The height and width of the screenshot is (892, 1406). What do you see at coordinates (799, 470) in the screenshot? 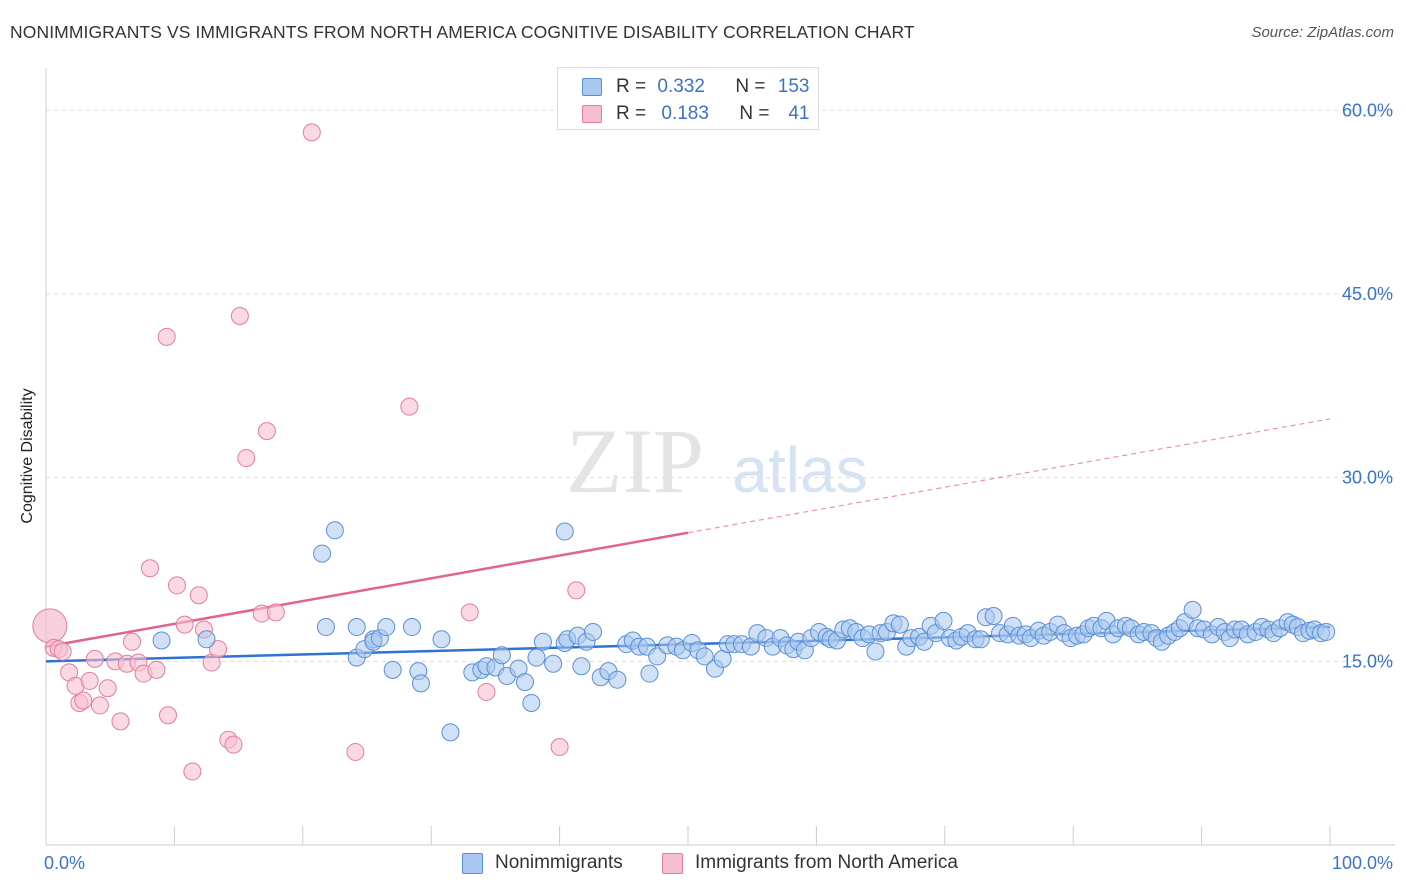
I see `watermark-atlas: atlas` at bounding box center [799, 470].